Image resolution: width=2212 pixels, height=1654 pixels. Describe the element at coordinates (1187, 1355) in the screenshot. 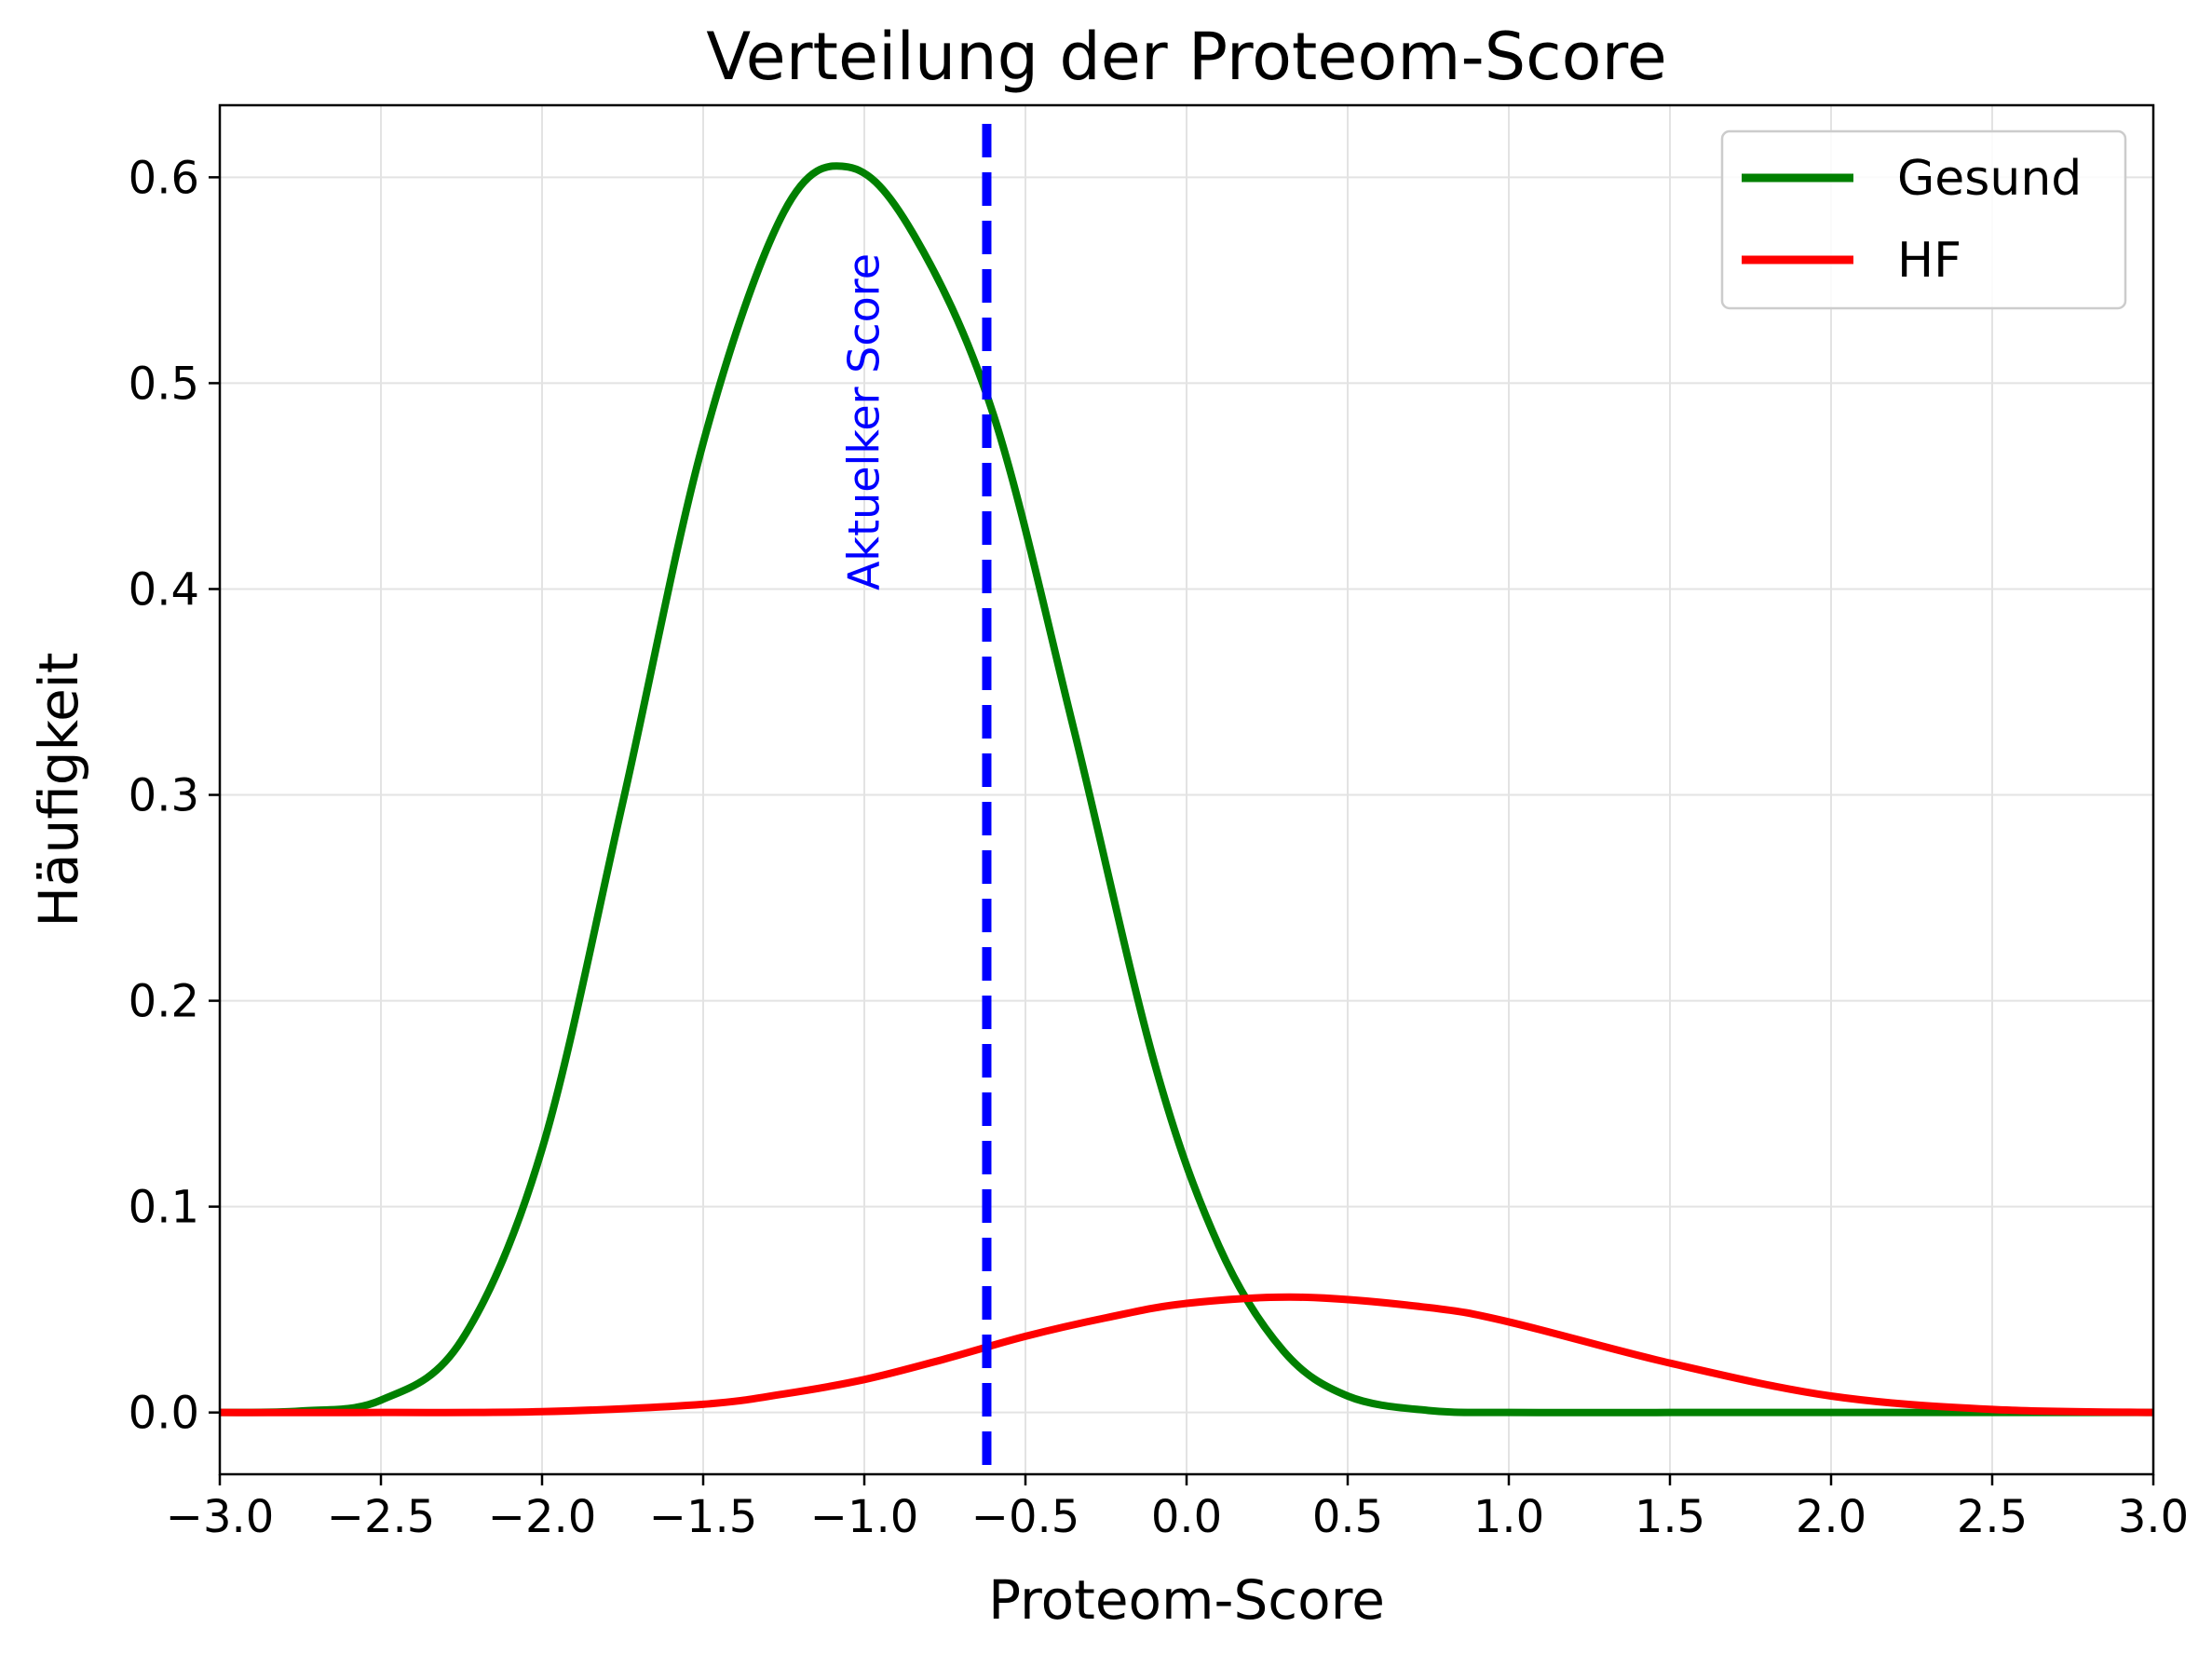

I see `series-line-hf` at that location.